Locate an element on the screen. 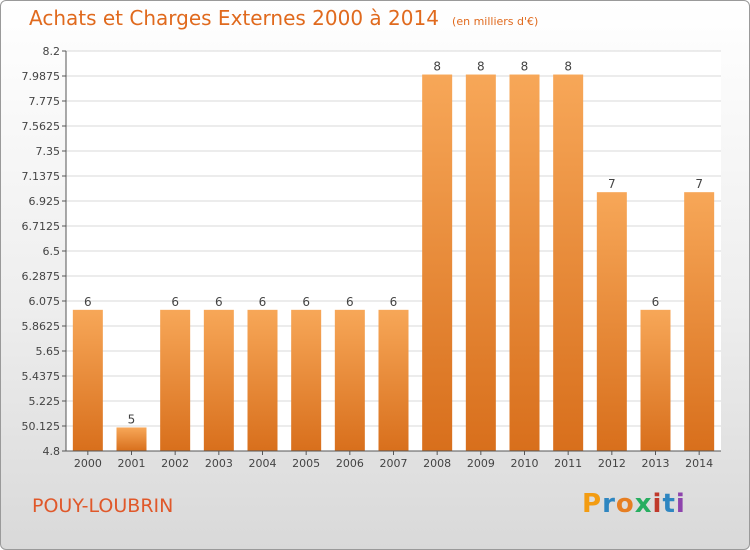 The image size is (750, 550). x-tick-label: 2000 is located at coordinates (88, 463).